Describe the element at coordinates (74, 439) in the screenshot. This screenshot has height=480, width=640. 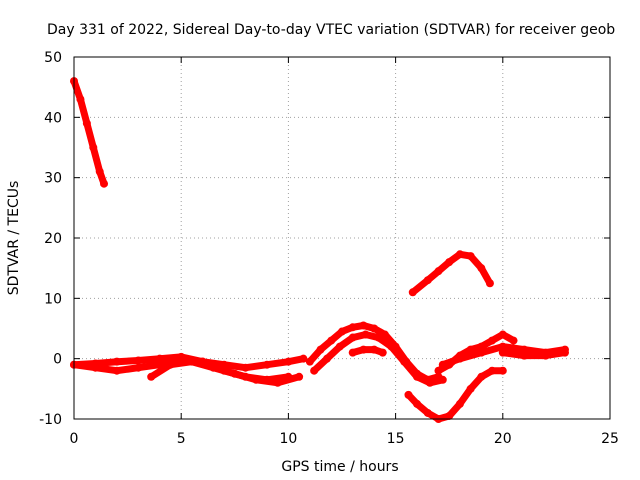
I see `x-tick-label: 0` at that location.